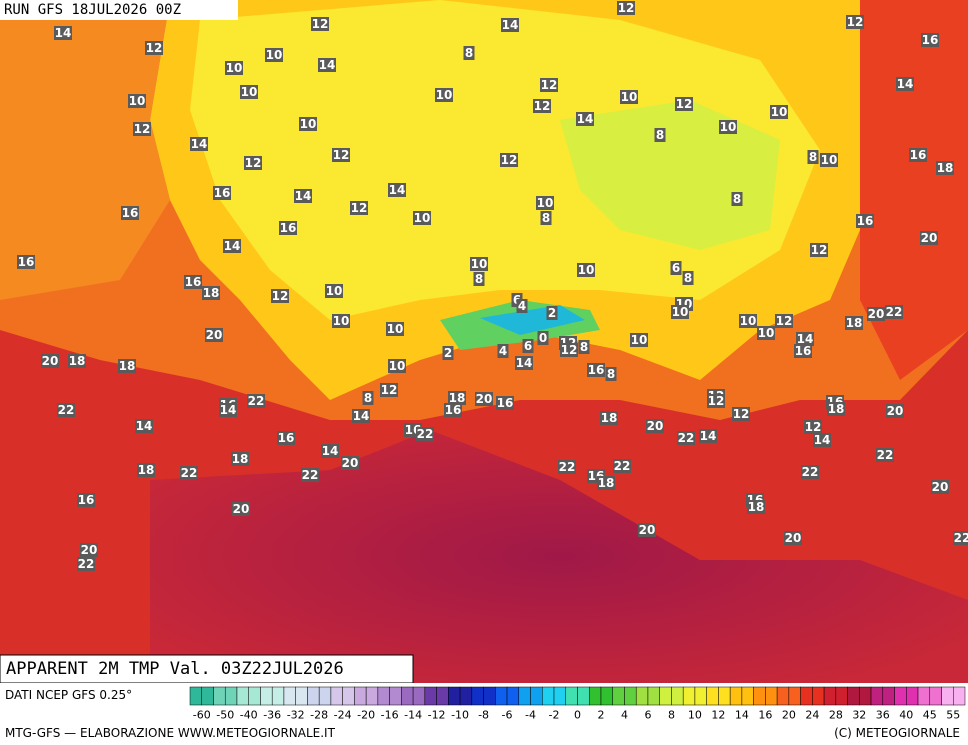  What do you see at coordinates (577, 715) in the screenshot?
I see `colorbar-tick-label: 0` at bounding box center [577, 715].